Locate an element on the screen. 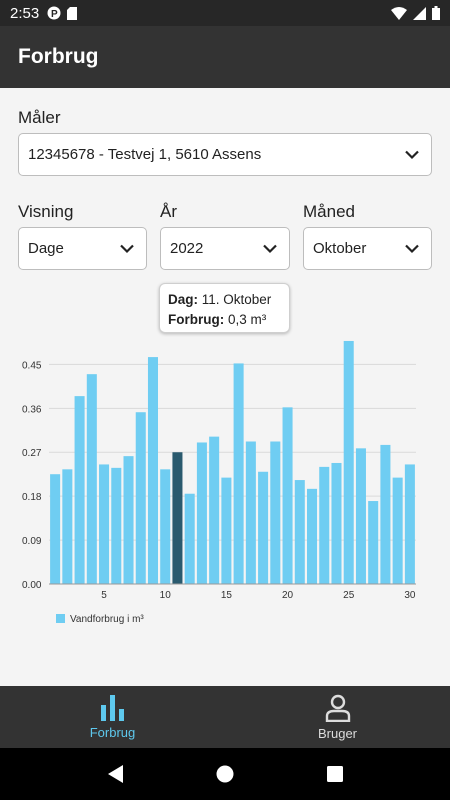 The image size is (450, 800). y-tick-label: 0.45 is located at coordinates (32, 365).